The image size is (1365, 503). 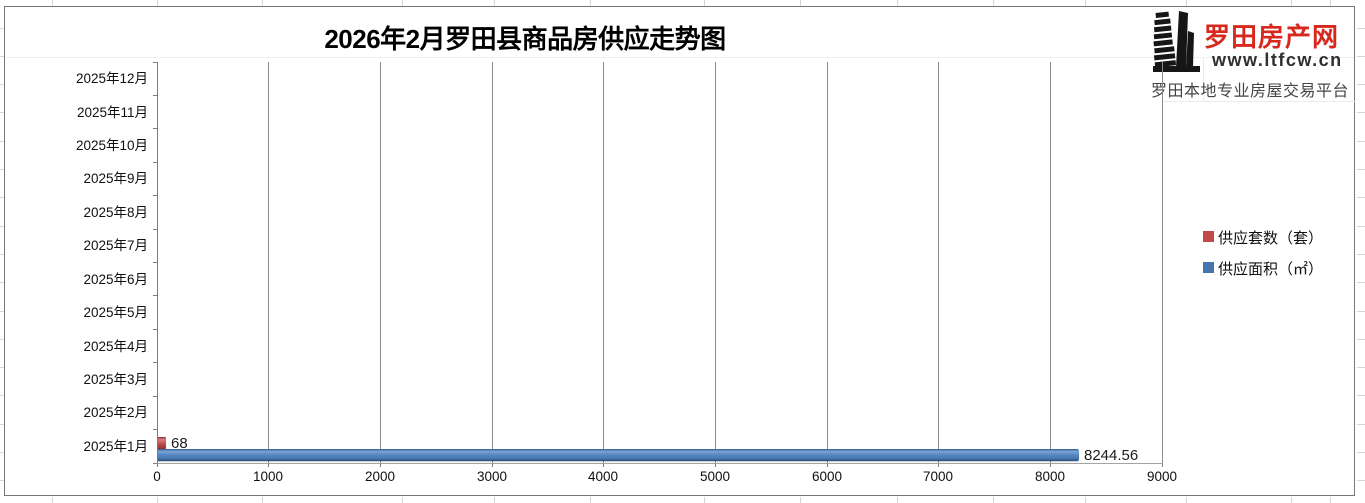 What do you see at coordinates (268, 476) in the screenshot?
I see `x-axis-label: 1000` at bounding box center [268, 476].